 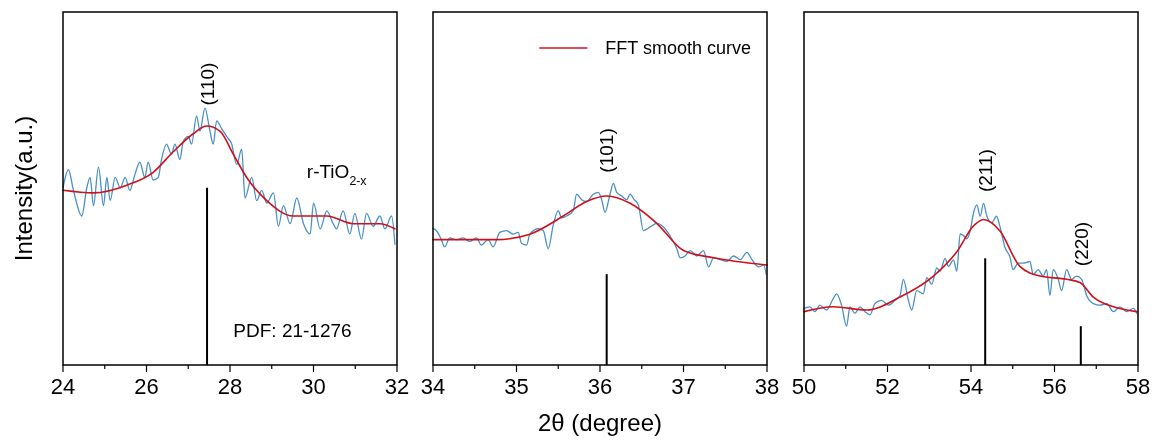 What do you see at coordinates (678, 48) in the screenshot?
I see `legend-label: FFT smooth curve` at bounding box center [678, 48].